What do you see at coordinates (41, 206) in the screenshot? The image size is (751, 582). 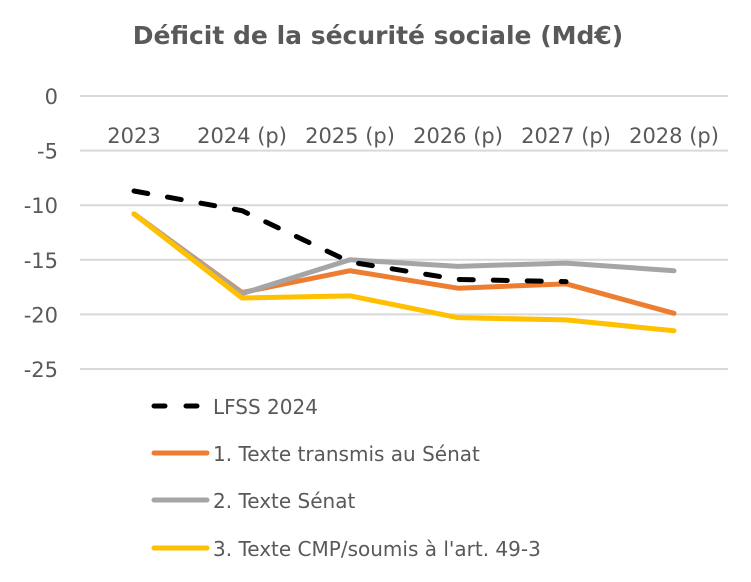 I see `y-tick-label: -10` at bounding box center [41, 206].